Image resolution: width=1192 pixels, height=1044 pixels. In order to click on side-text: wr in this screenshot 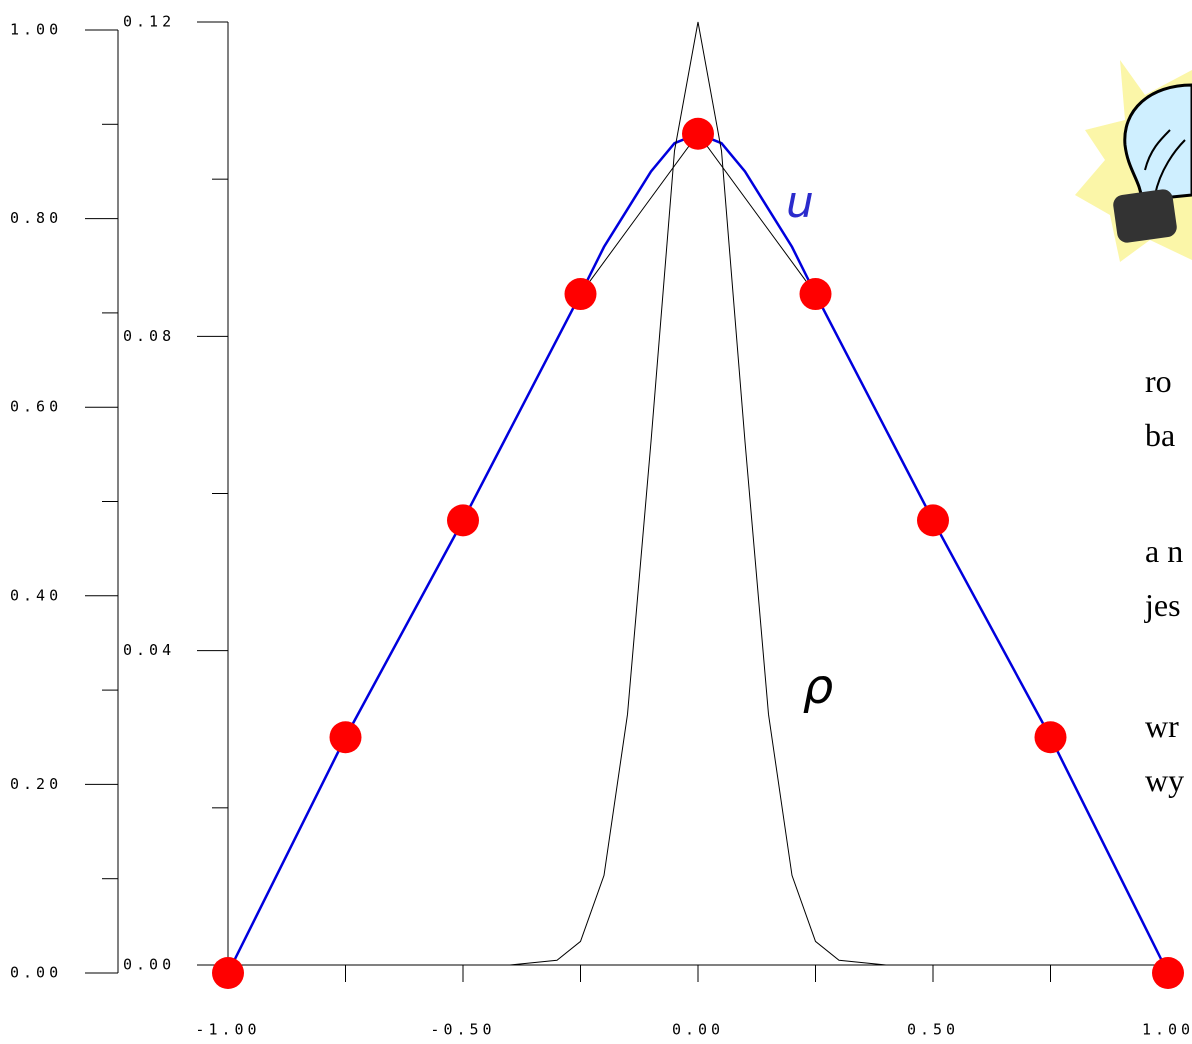, I will do `click(1162, 726)`.